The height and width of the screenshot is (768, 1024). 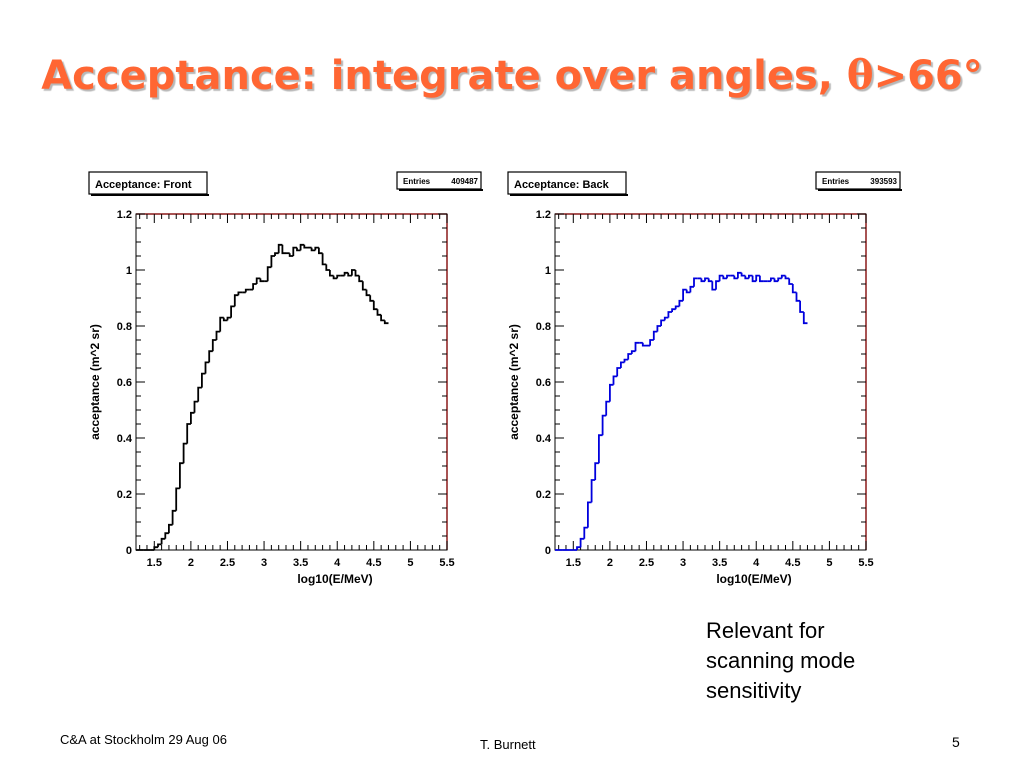 What do you see at coordinates (756, 563) in the screenshot?
I see `x-tick-label: 4` at bounding box center [756, 563].